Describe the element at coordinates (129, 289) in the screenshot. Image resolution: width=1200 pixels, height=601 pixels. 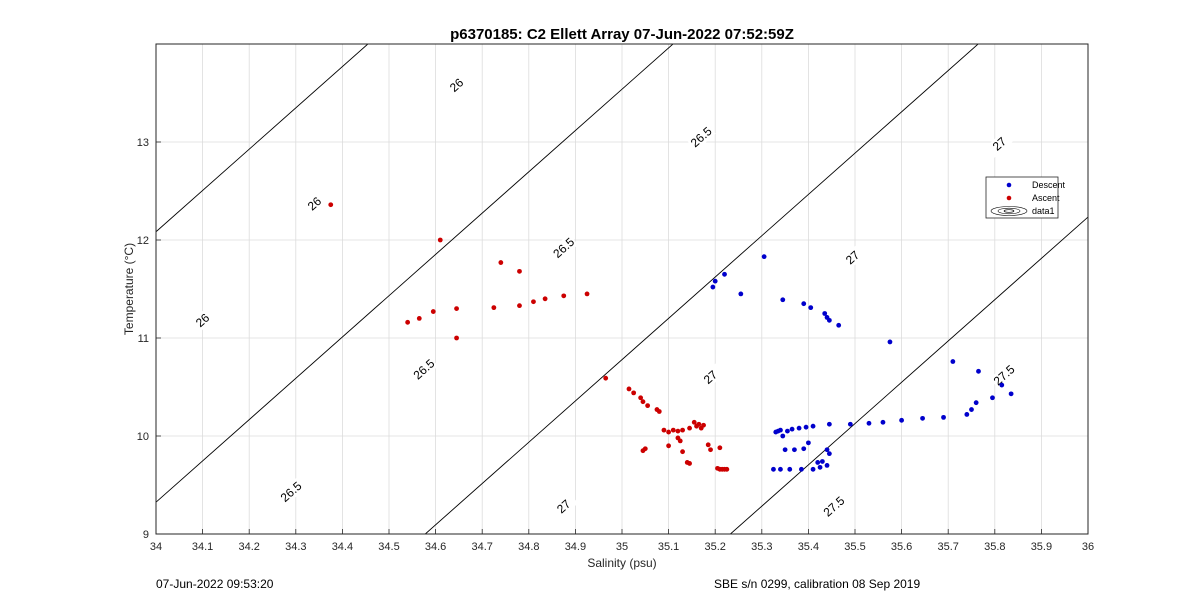
I see `y-axis-label: Temperature (°C)` at that location.